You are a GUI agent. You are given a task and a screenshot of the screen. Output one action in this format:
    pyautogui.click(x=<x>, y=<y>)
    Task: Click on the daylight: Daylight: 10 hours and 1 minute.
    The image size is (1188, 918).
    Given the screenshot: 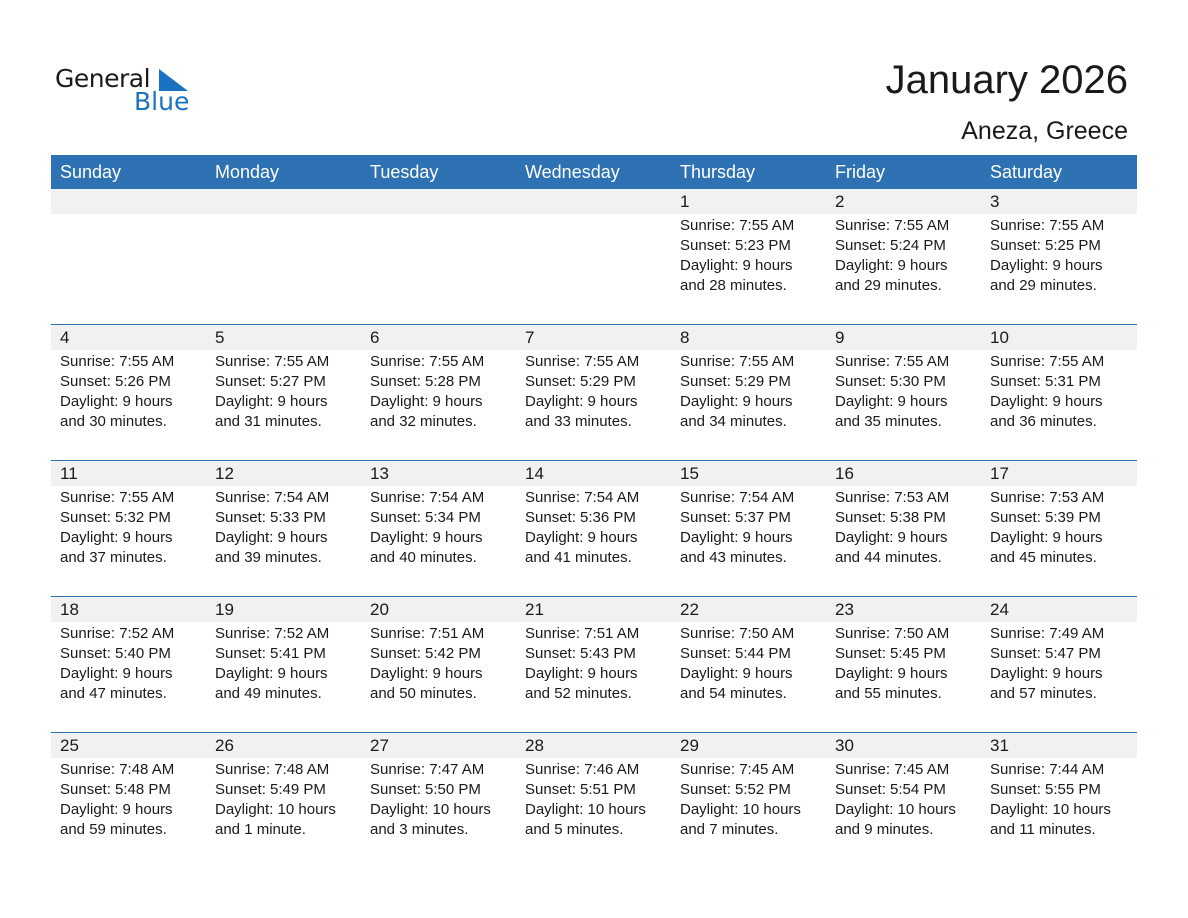 What is the action you would take?
    pyautogui.click(x=275, y=819)
    